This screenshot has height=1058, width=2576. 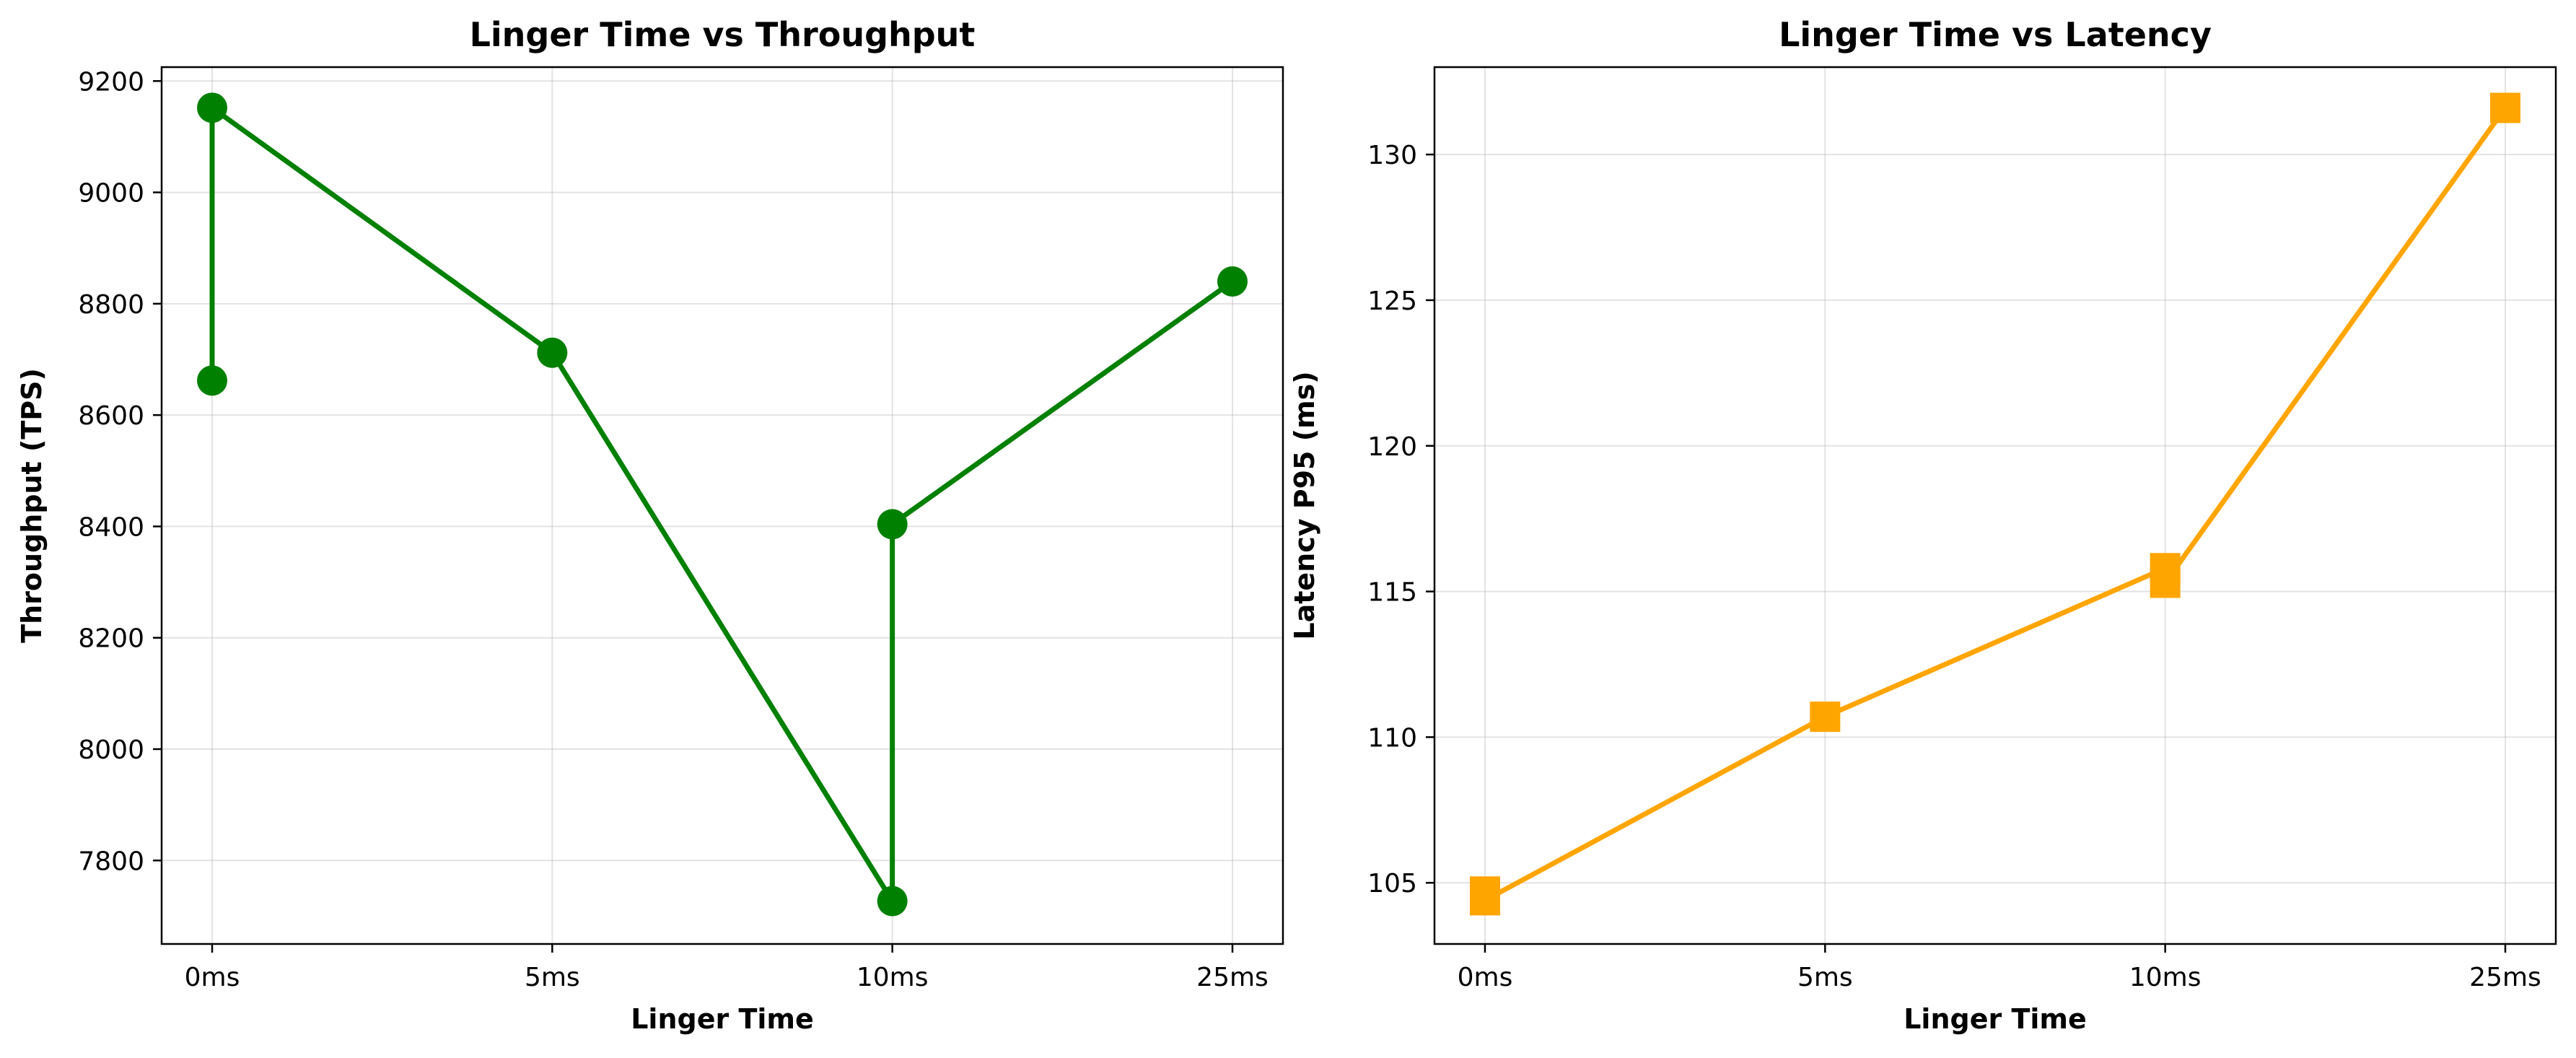 I want to click on latency-x-tick-label: 0ms, so click(x=1486, y=977).